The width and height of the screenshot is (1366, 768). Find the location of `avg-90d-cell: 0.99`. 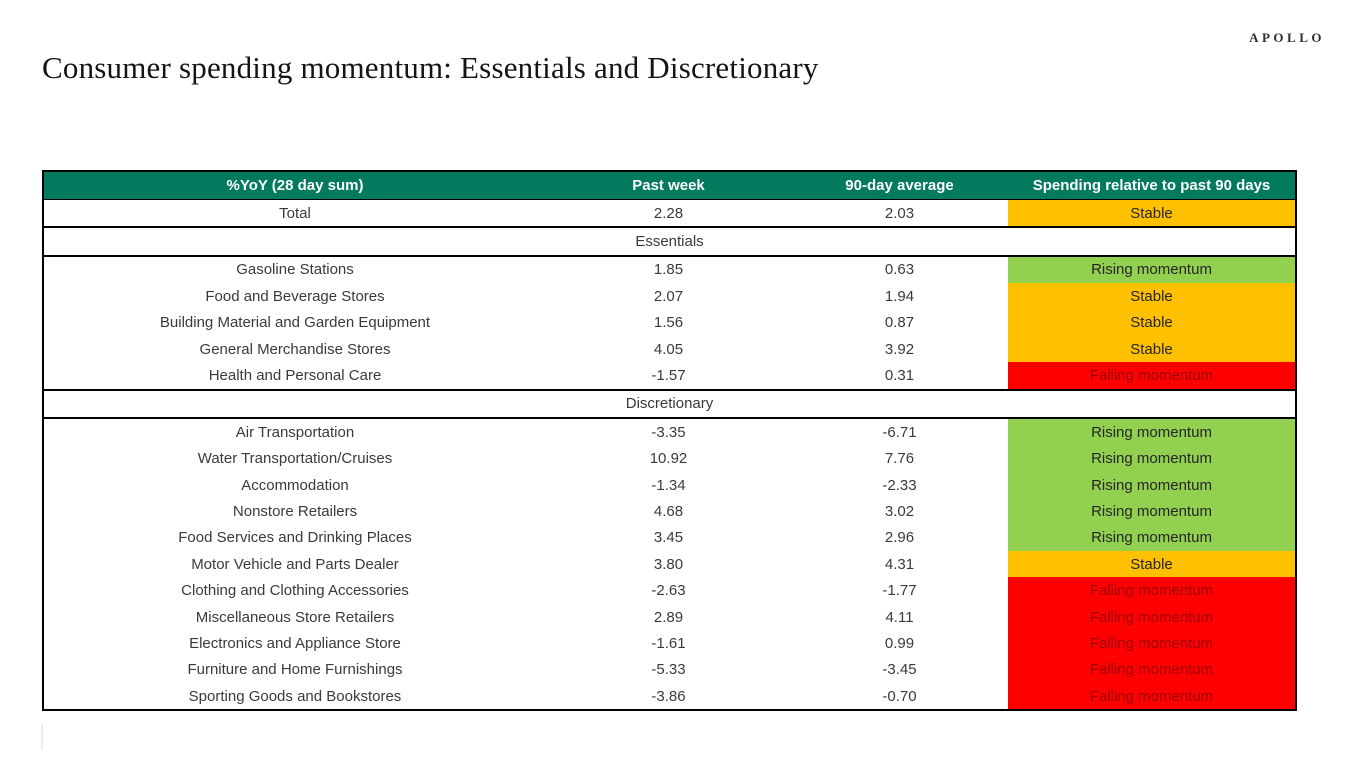

avg-90d-cell: 0.99 is located at coordinates (899, 643).